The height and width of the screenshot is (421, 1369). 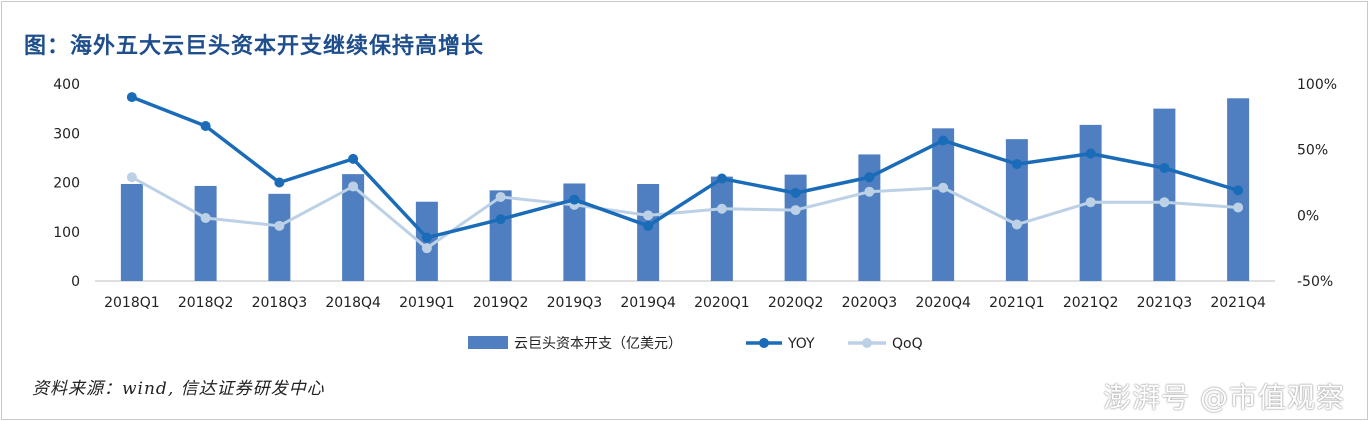 I want to click on y-right-tick-label: 0%, so click(x=1308, y=216).